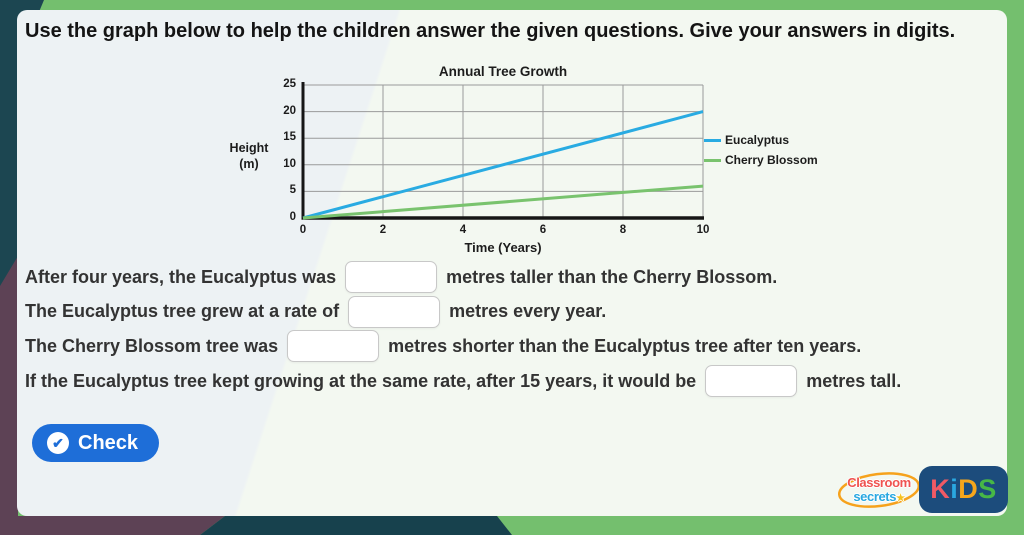  Describe the element at coordinates (940, 489) in the screenshot. I see `kids-letter-k: K` at that location.